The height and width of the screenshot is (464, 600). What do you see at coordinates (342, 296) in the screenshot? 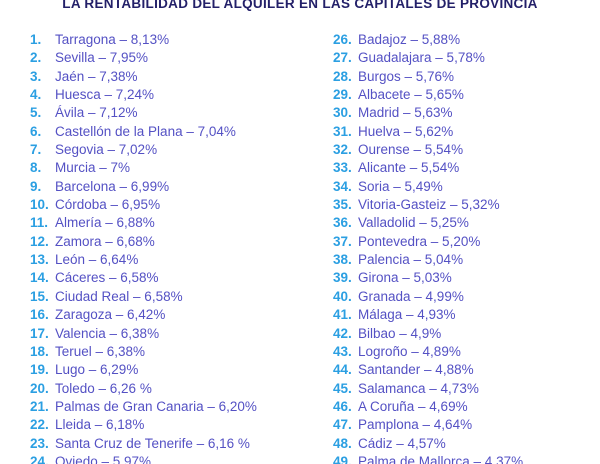
I see `item-rank: 40.` at bounding box center [342, 296].